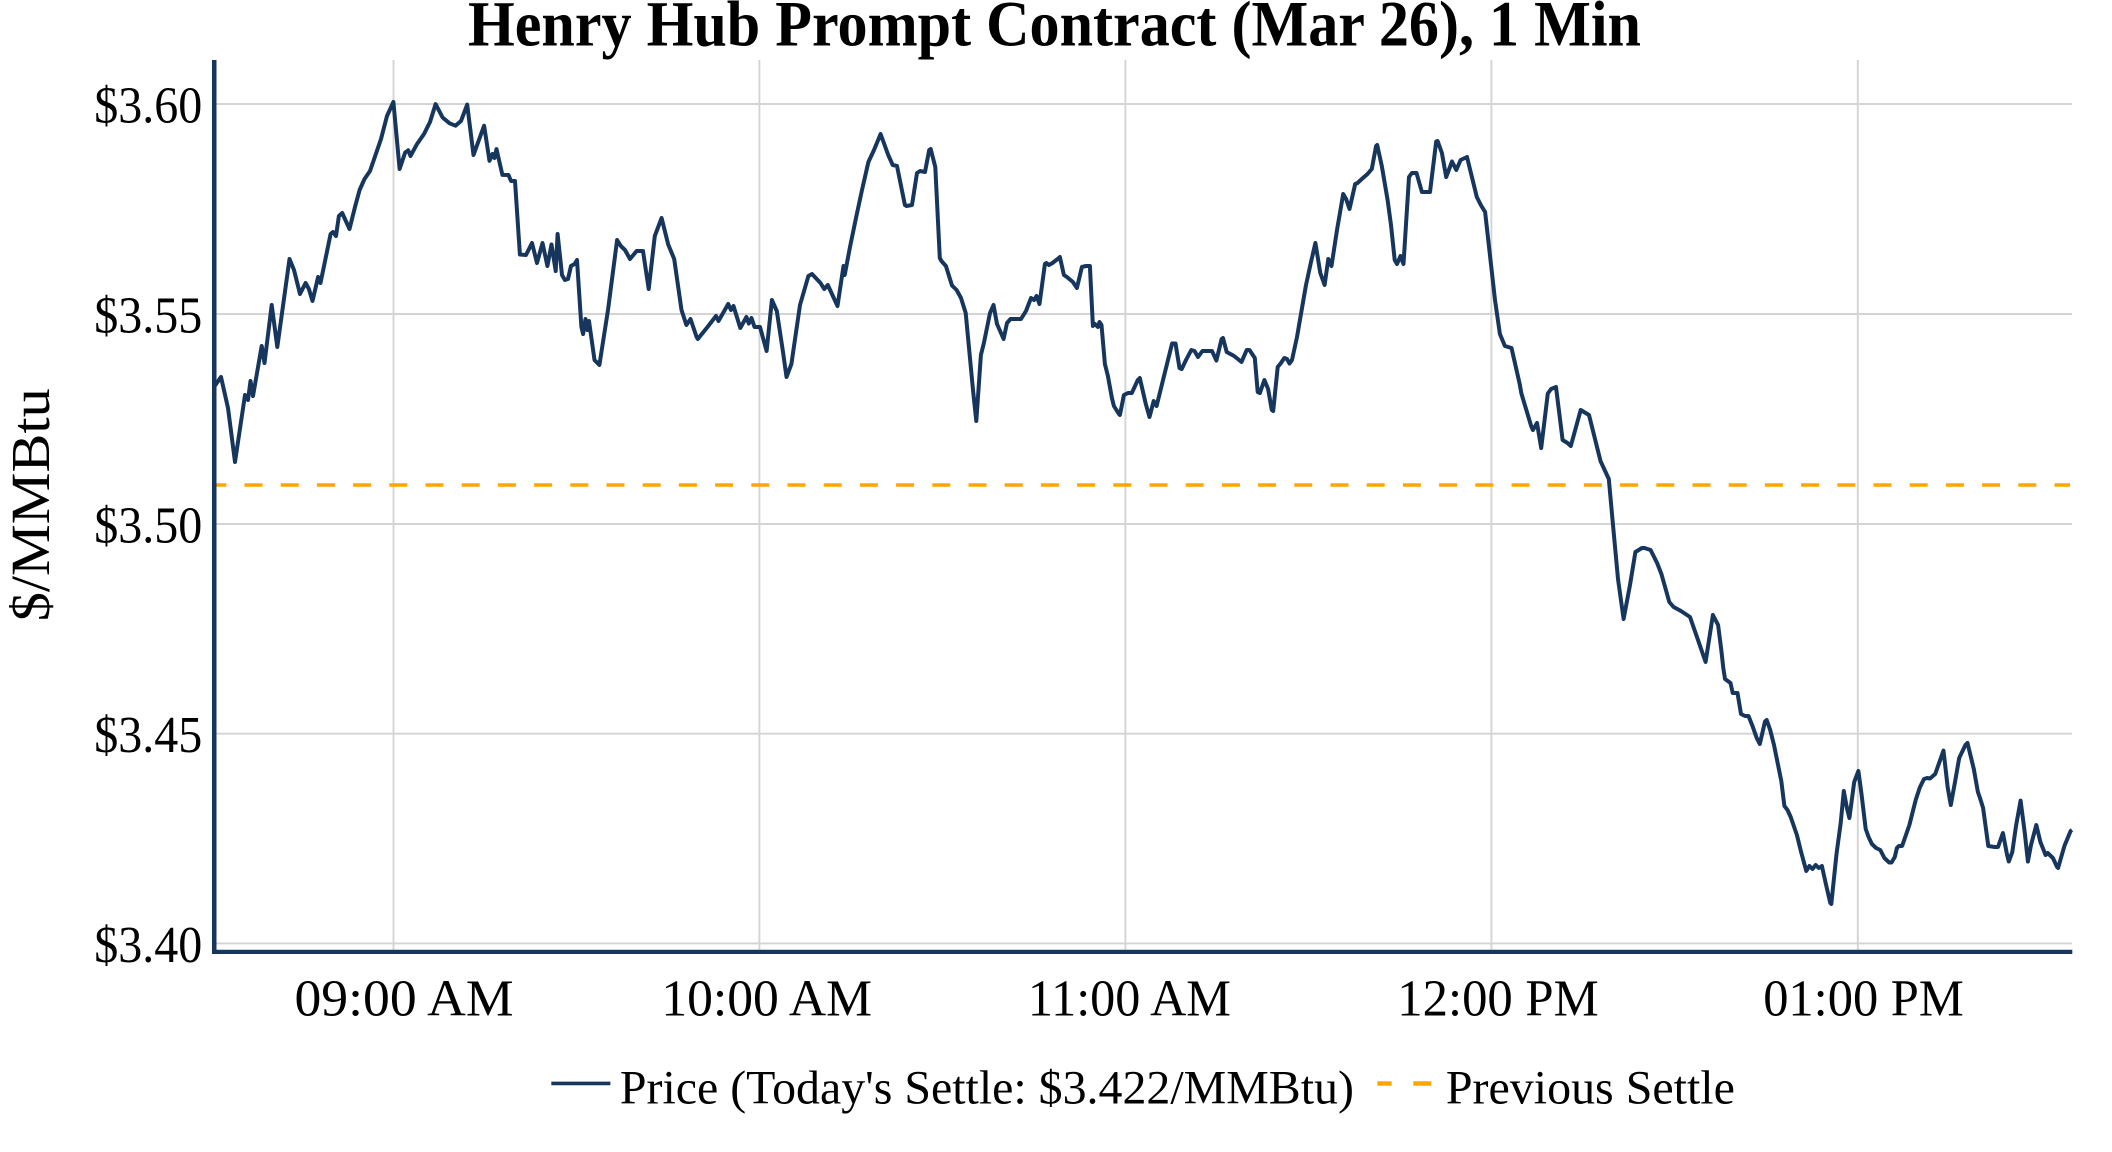  What do you see at coordinates (148, 316) in the screenshot?
I see `svg-text: $3.55` at bounding box center [148, 316].